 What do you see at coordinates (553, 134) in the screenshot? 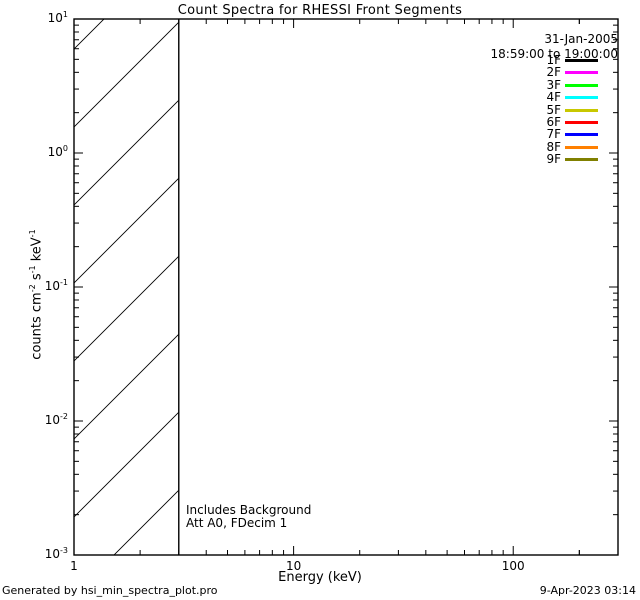
I see `legend-label-7F: 7F` at bounding box center [553, 134].